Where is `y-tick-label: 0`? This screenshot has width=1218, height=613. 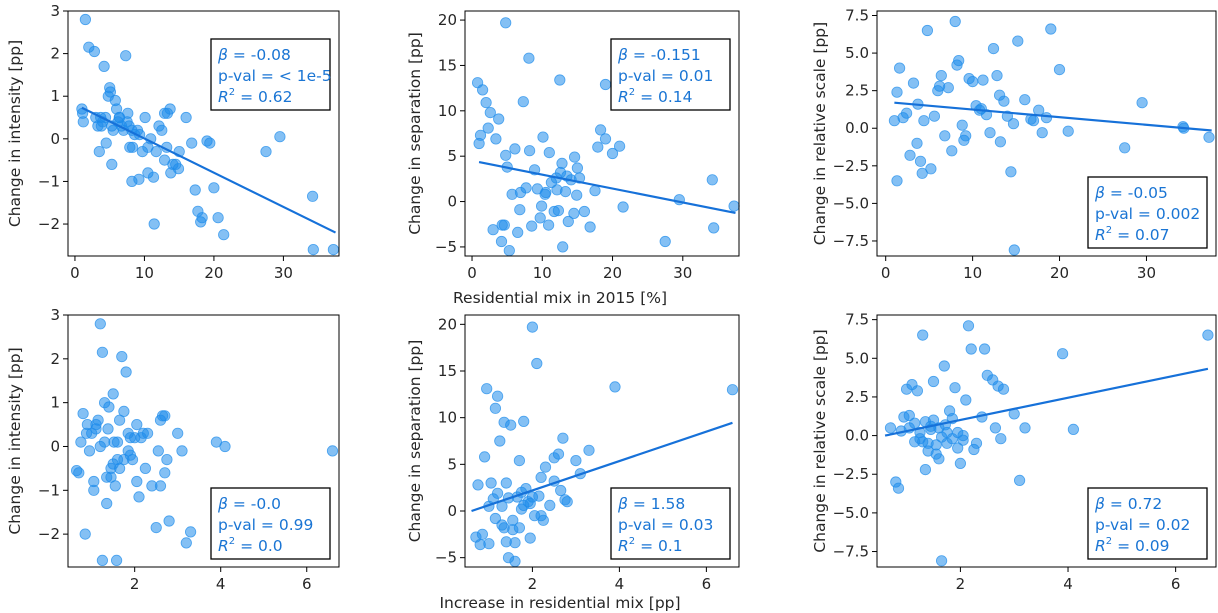
y-tick-label: 0 is located at coordinates (452, 202).